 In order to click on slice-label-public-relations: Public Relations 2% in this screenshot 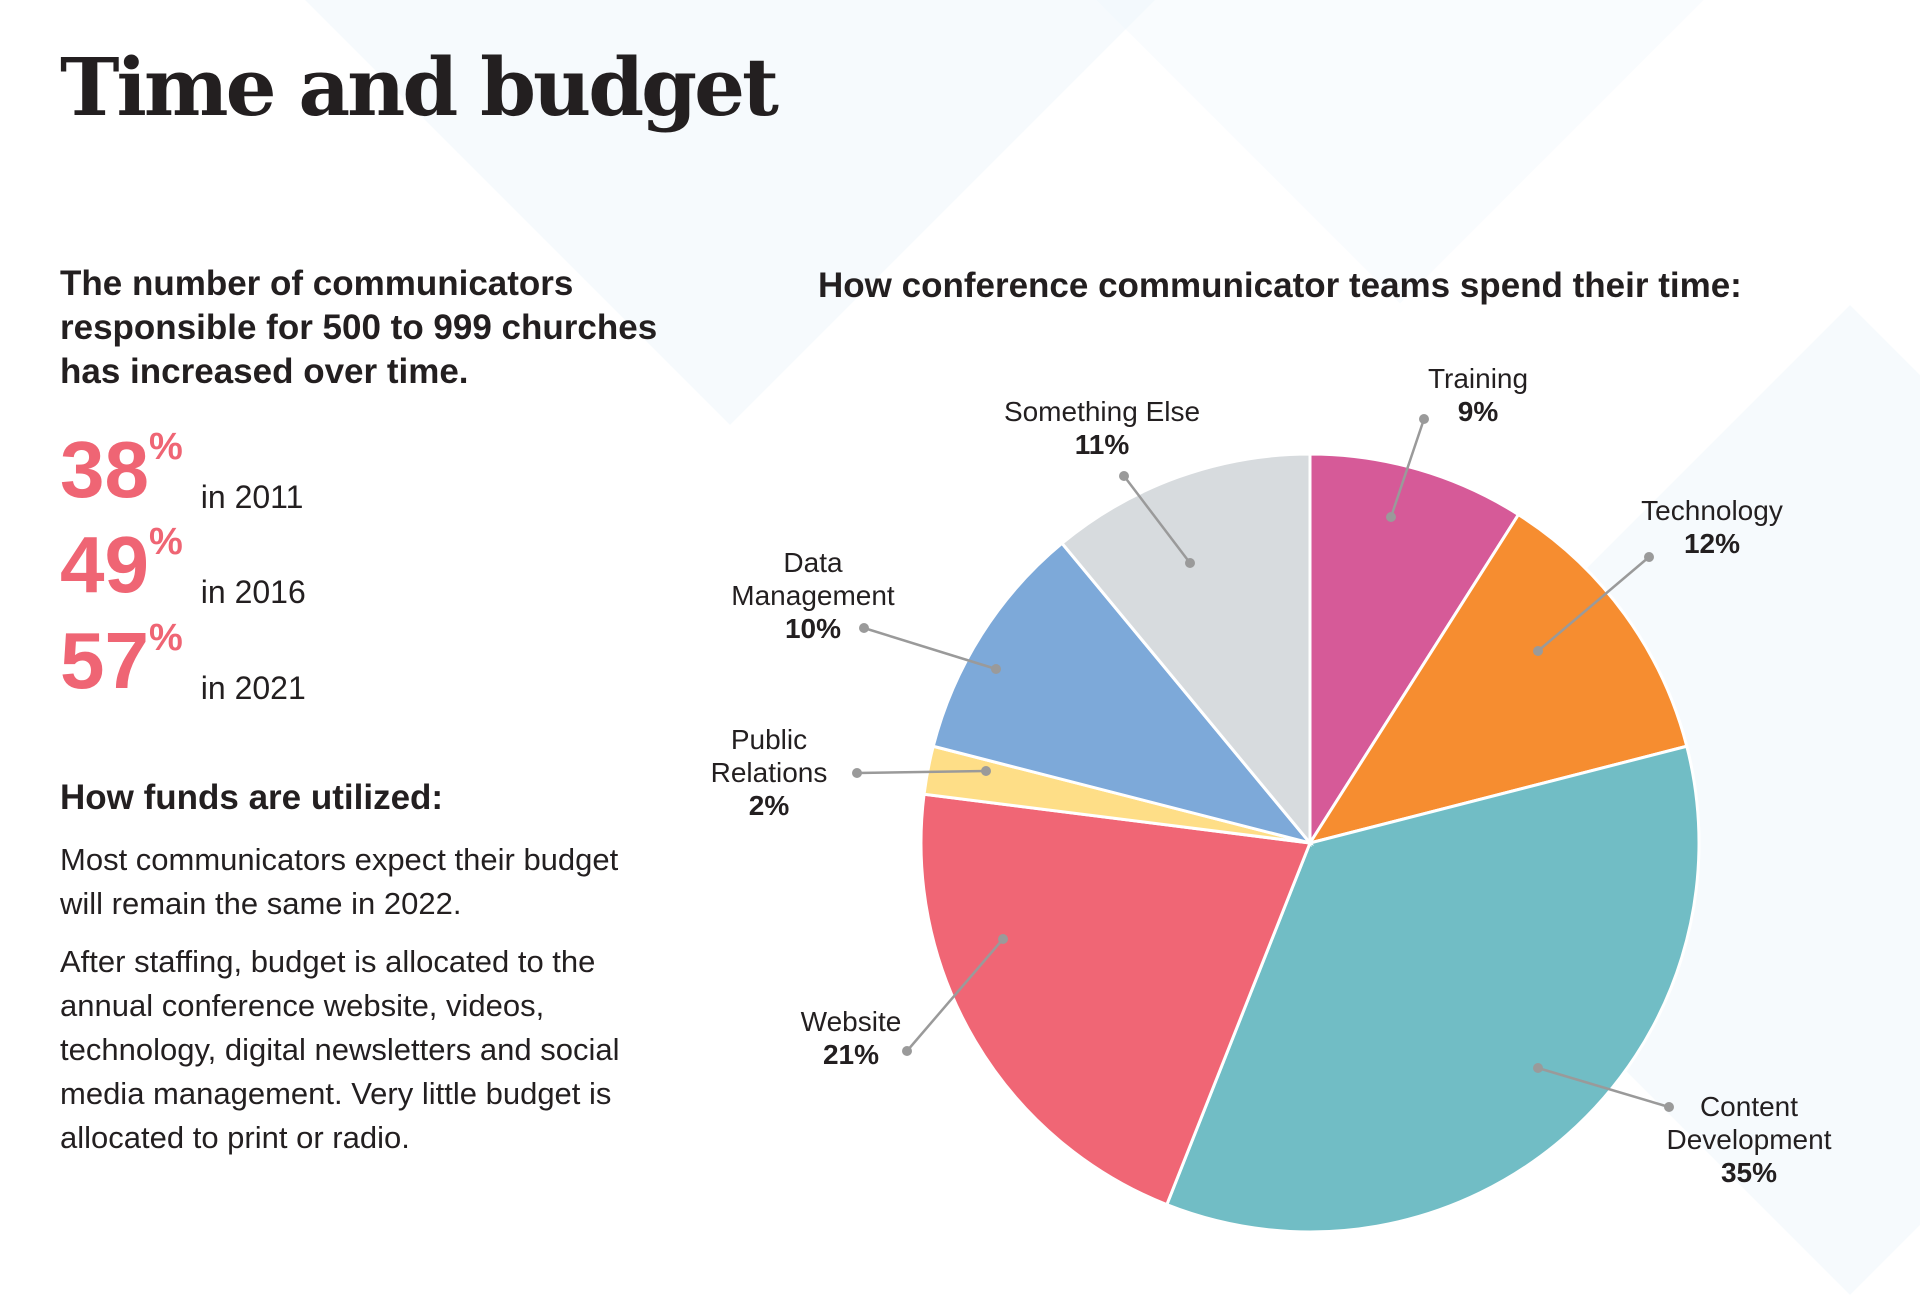, I will do `click(769, 772)`.